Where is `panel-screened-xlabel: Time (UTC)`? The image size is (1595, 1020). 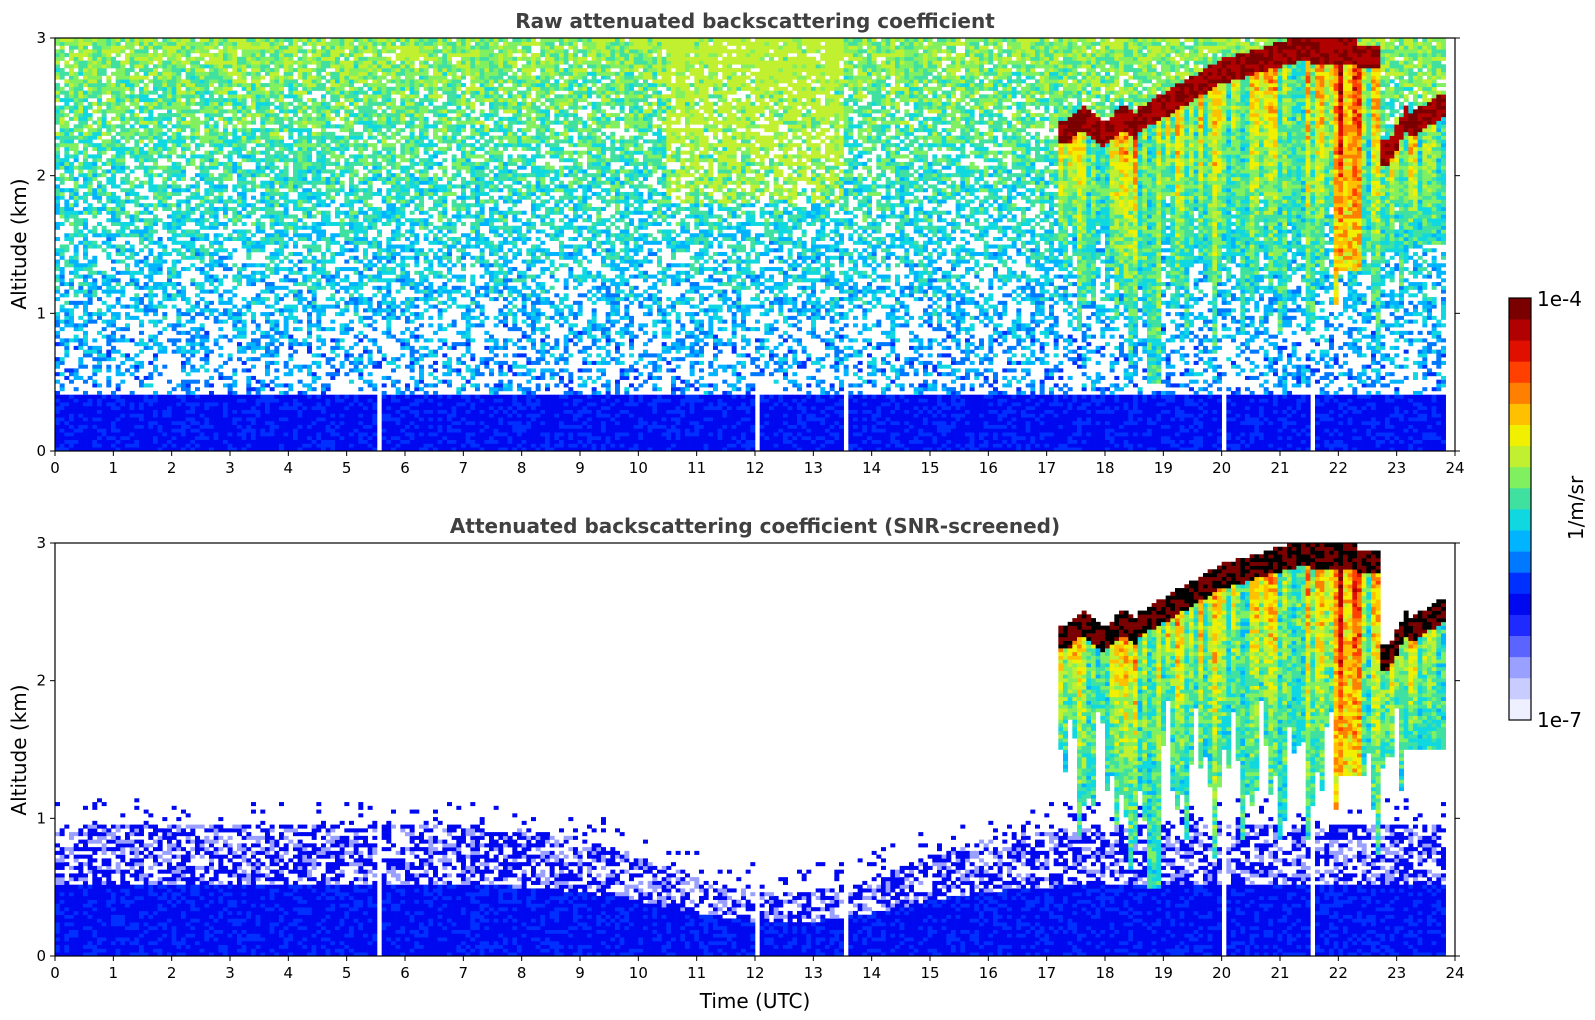 panel-screened-xlabel: Time (UTC) is located at coordinates (755, 1001).